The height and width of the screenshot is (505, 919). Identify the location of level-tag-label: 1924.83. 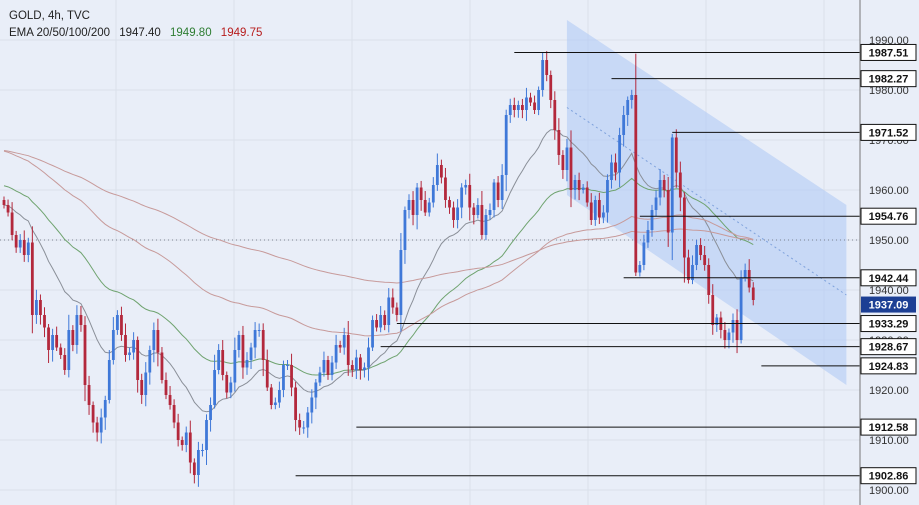
(889, 367).